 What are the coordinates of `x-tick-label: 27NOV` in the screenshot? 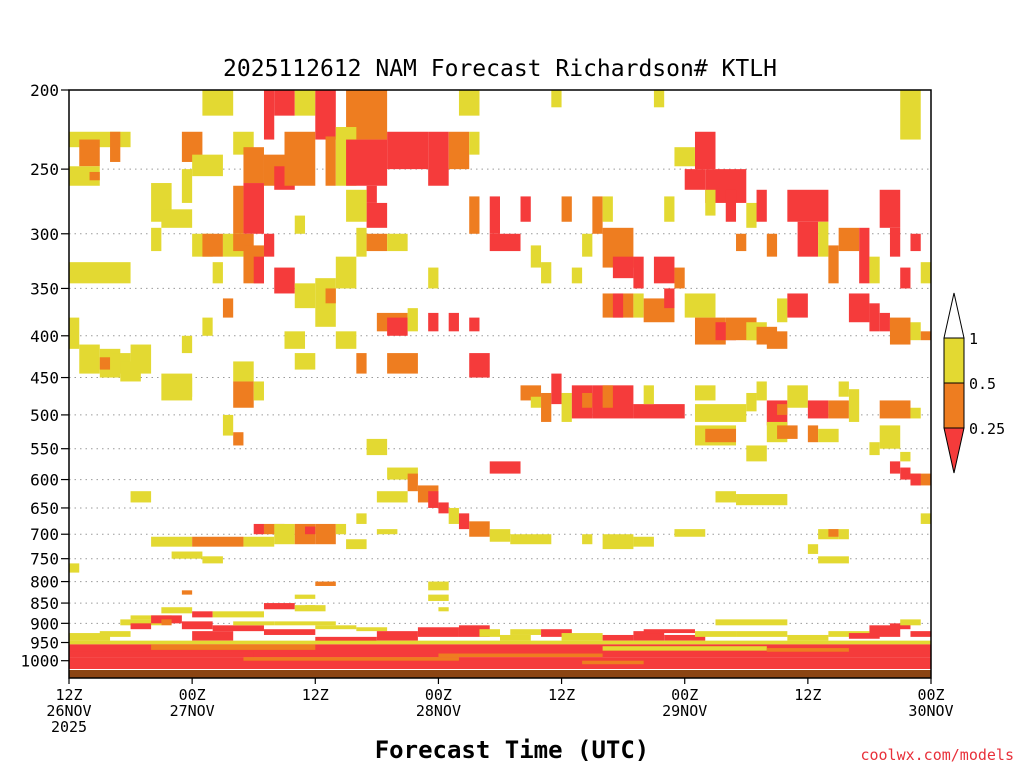 It's located at (192, 711).